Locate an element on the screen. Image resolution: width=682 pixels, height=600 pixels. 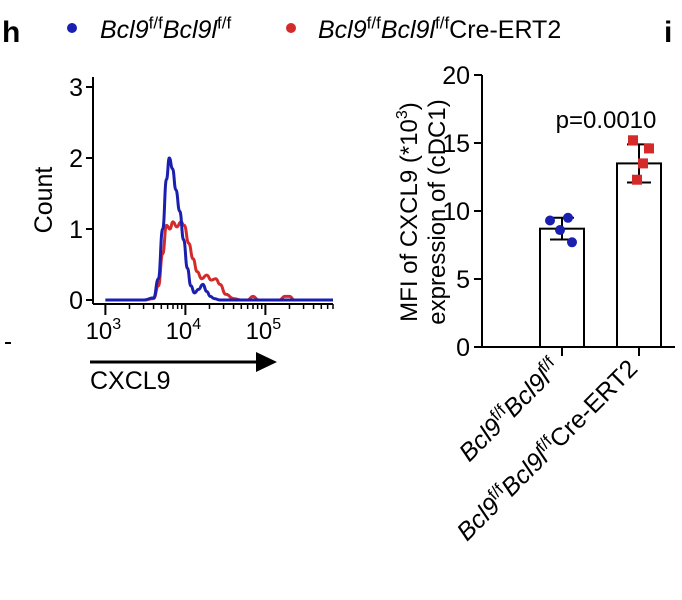
bar-y-axis-label-line2: expression of (cDC1) is located at coordinates (437, 211).